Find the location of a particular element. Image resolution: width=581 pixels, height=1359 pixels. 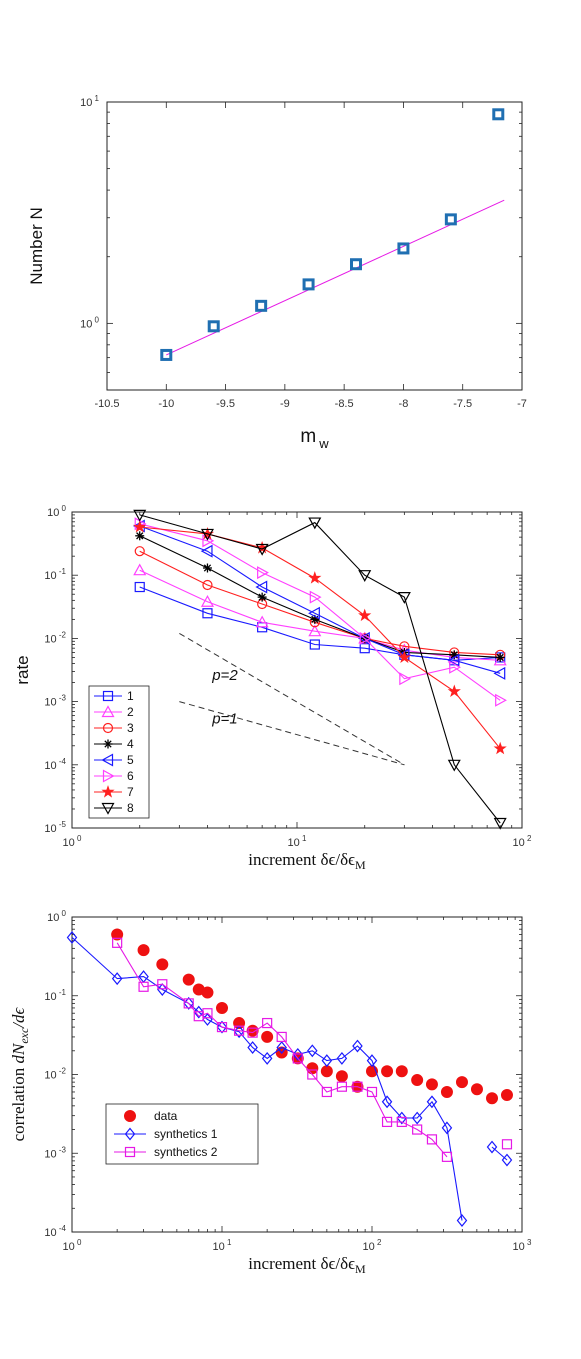

y-tick-label: 10 -5 is located at coordinates (55, 827).